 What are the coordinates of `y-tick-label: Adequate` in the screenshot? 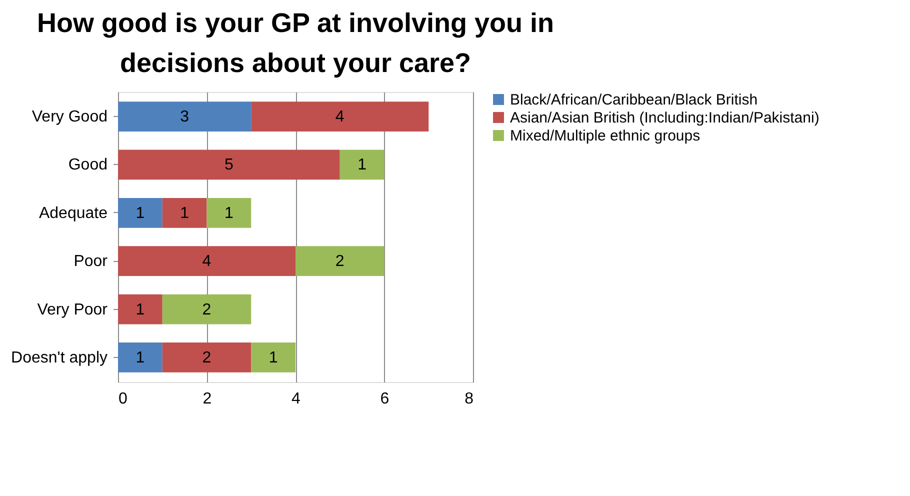 It's located at (73, 213).